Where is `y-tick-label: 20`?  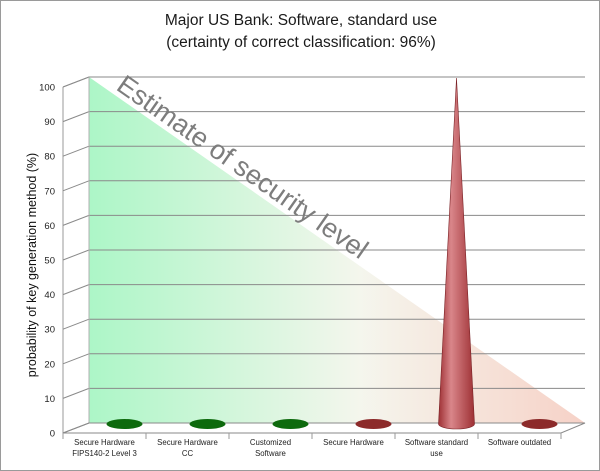
y-tick-label: 20 is located at coordinates (49, 364).